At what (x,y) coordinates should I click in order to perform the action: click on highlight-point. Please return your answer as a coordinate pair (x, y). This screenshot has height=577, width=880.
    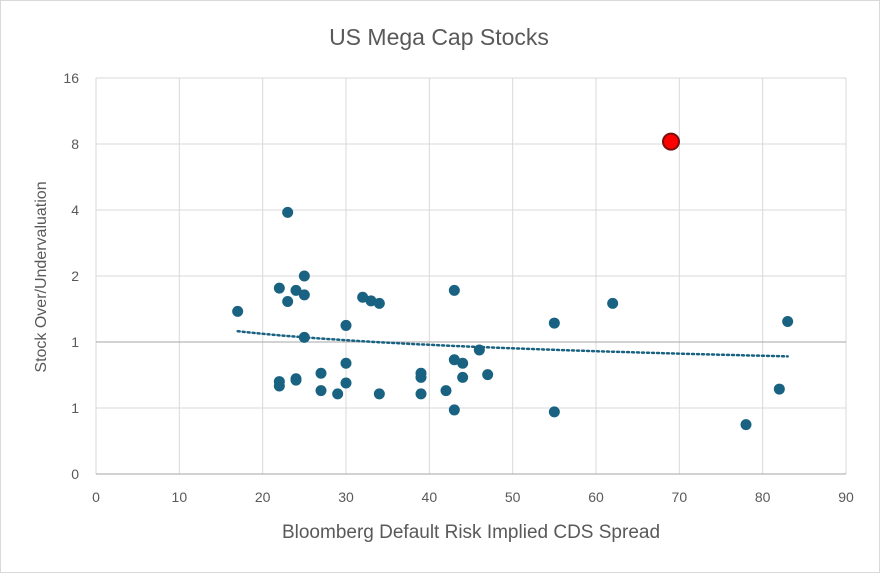
    Looking at the image, I should click on (671, 141).